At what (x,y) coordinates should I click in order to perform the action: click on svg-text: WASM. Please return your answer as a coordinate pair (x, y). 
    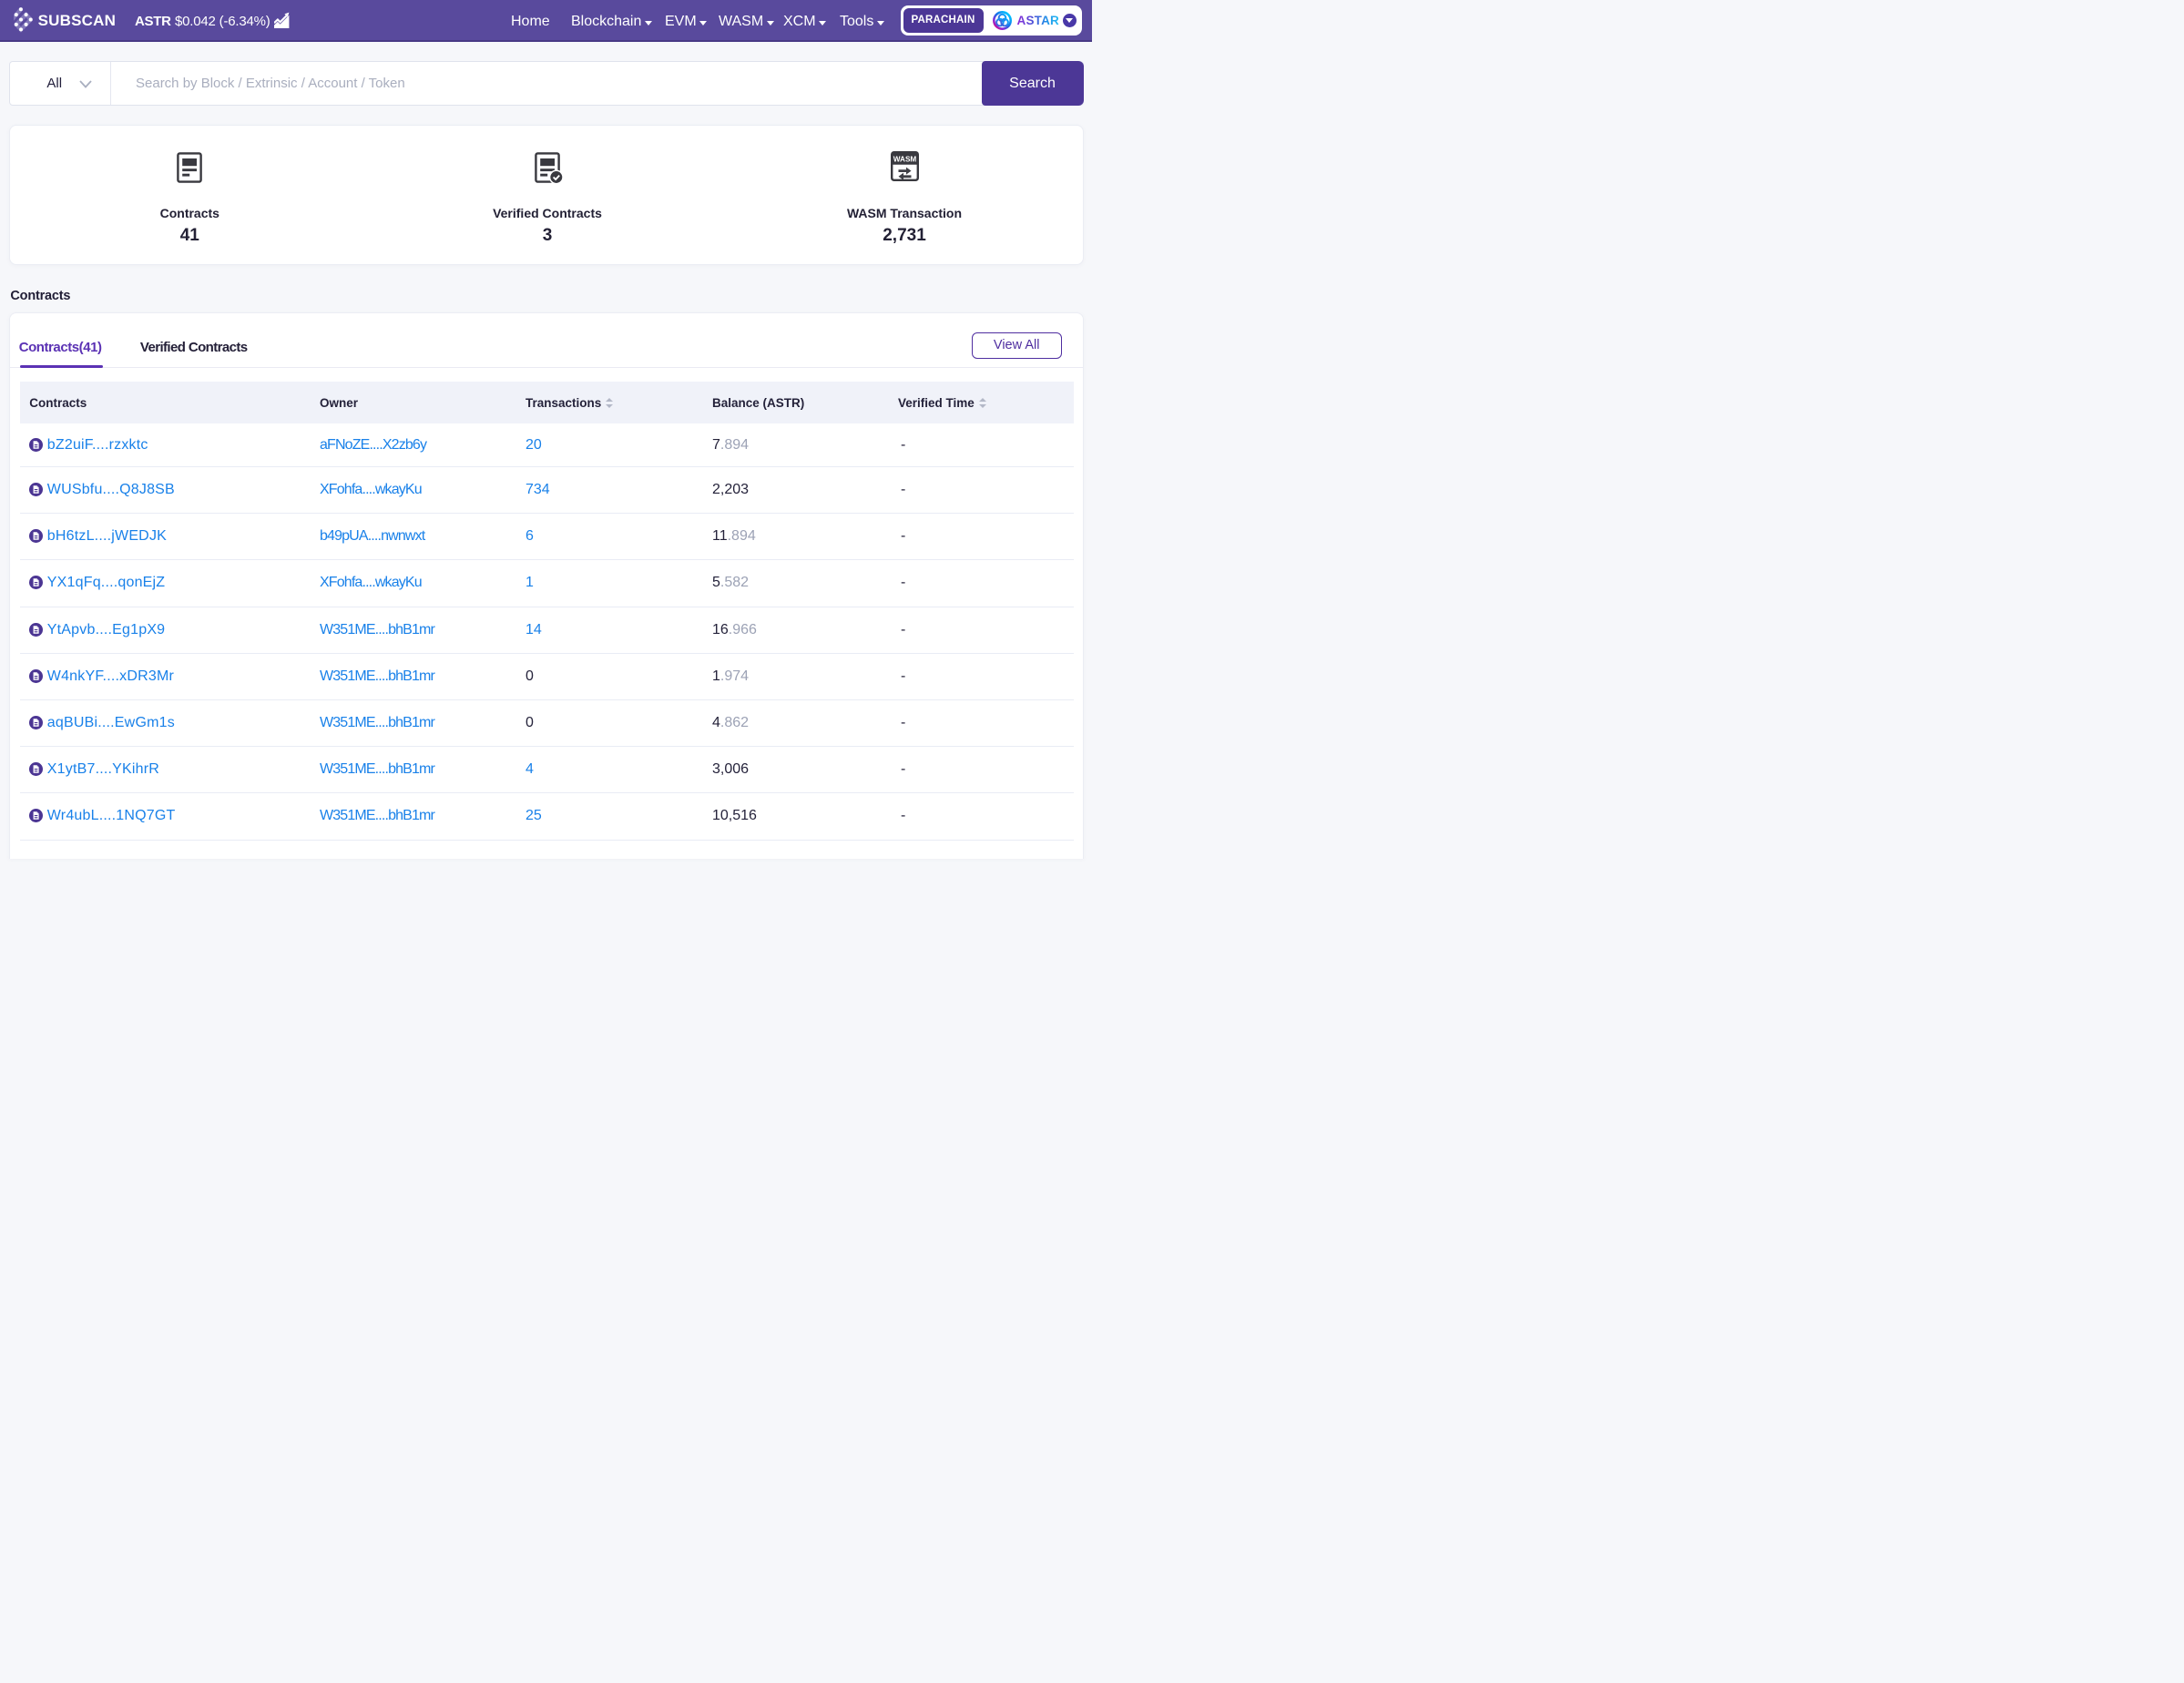
    Looking at the image, I should click on (905, 160).